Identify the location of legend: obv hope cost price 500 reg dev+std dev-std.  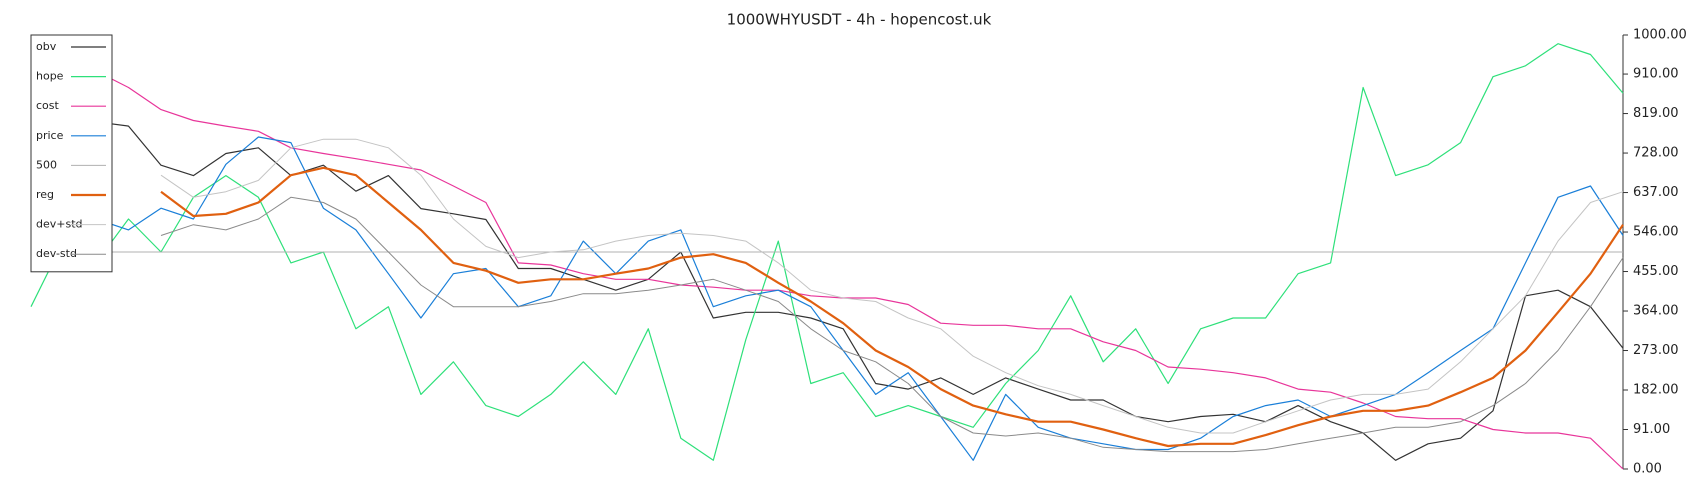
(71, 153).